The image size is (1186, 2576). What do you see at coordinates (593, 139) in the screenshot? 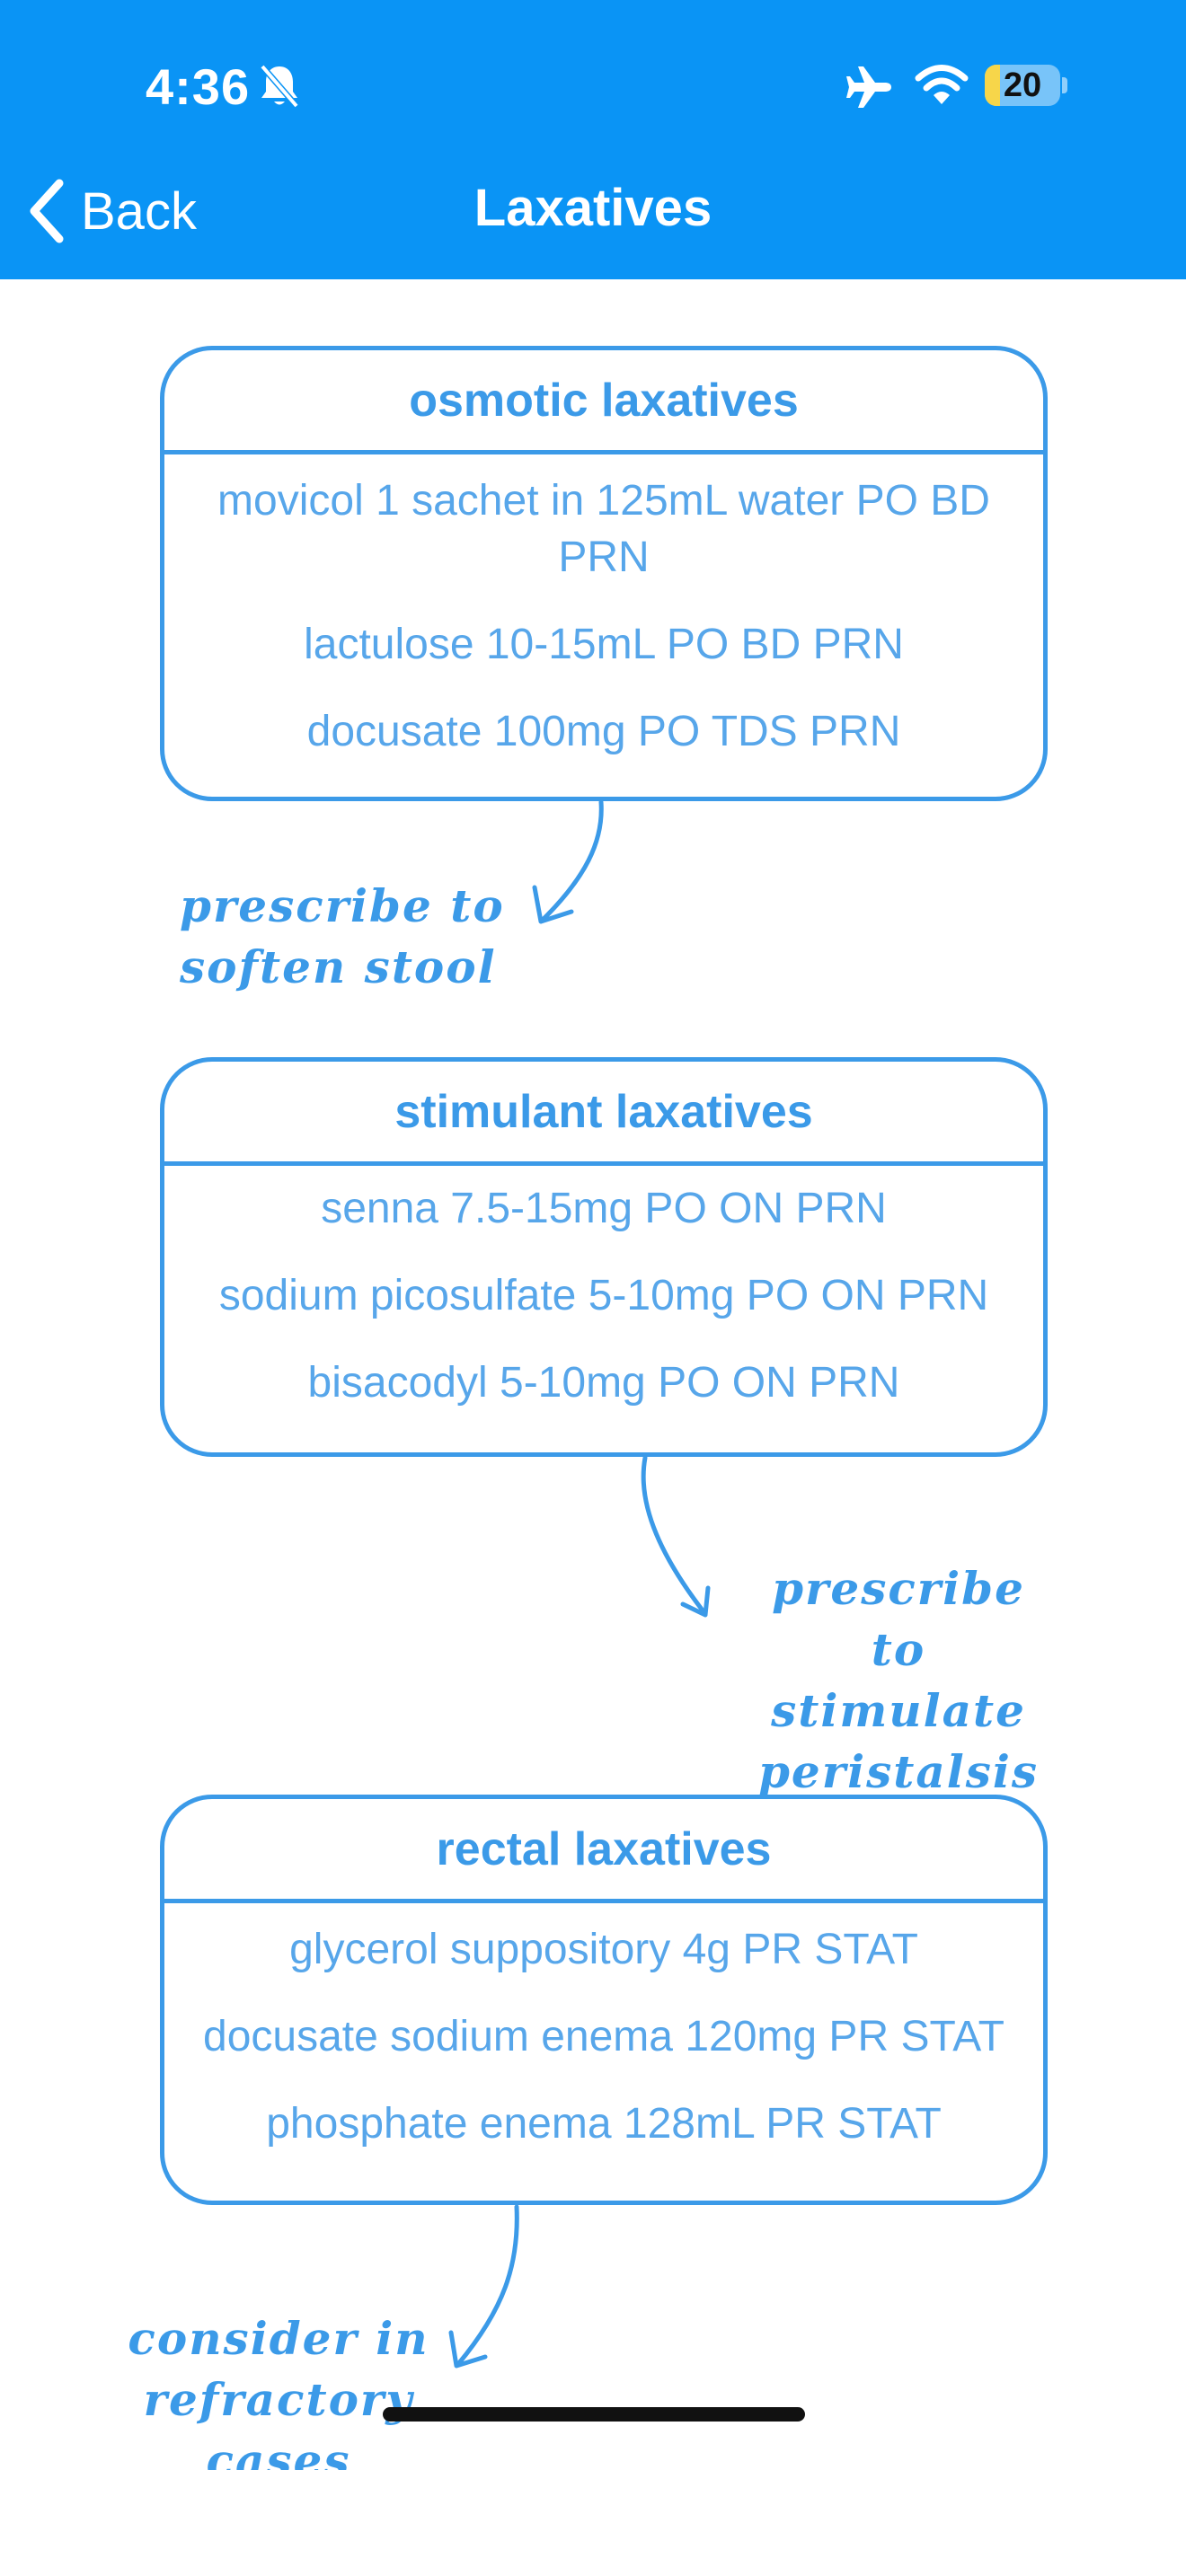
I see `navigation-header: 4:36 20 Back Laxatives` at bounding box center [593, 139].